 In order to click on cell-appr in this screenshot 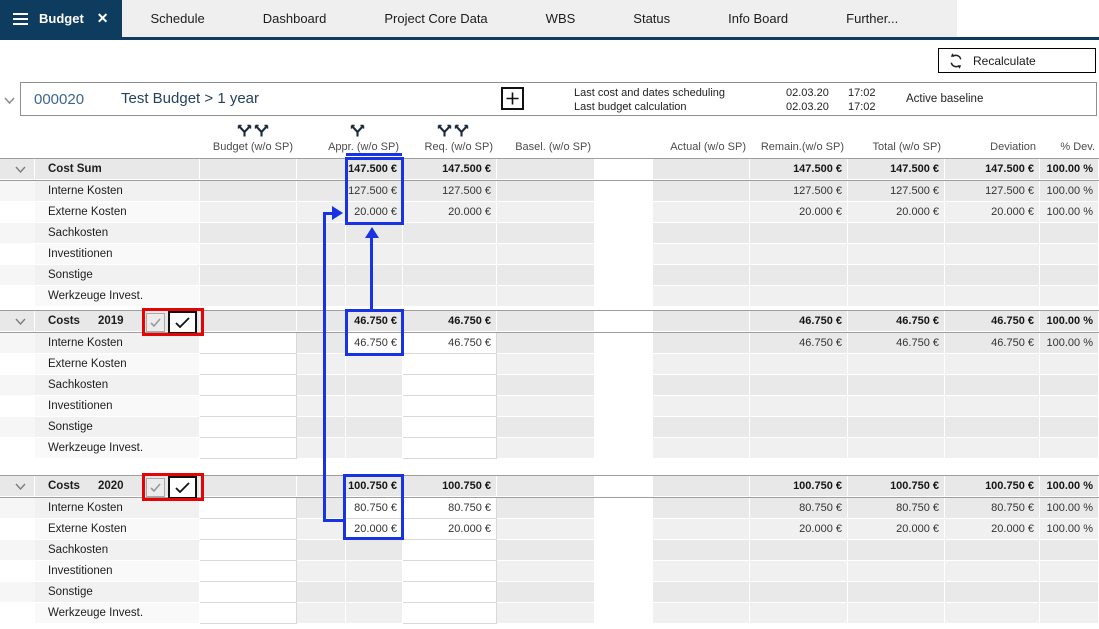, I will do `click(374, 385)`.